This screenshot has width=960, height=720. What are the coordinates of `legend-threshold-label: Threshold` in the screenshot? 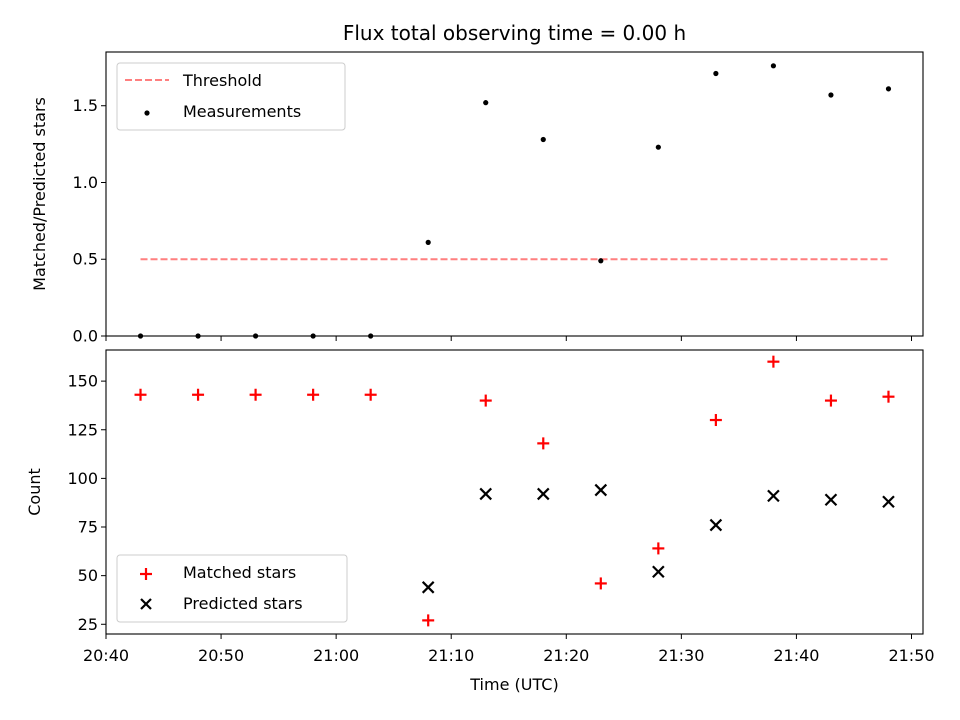 It's located at (222, 80).